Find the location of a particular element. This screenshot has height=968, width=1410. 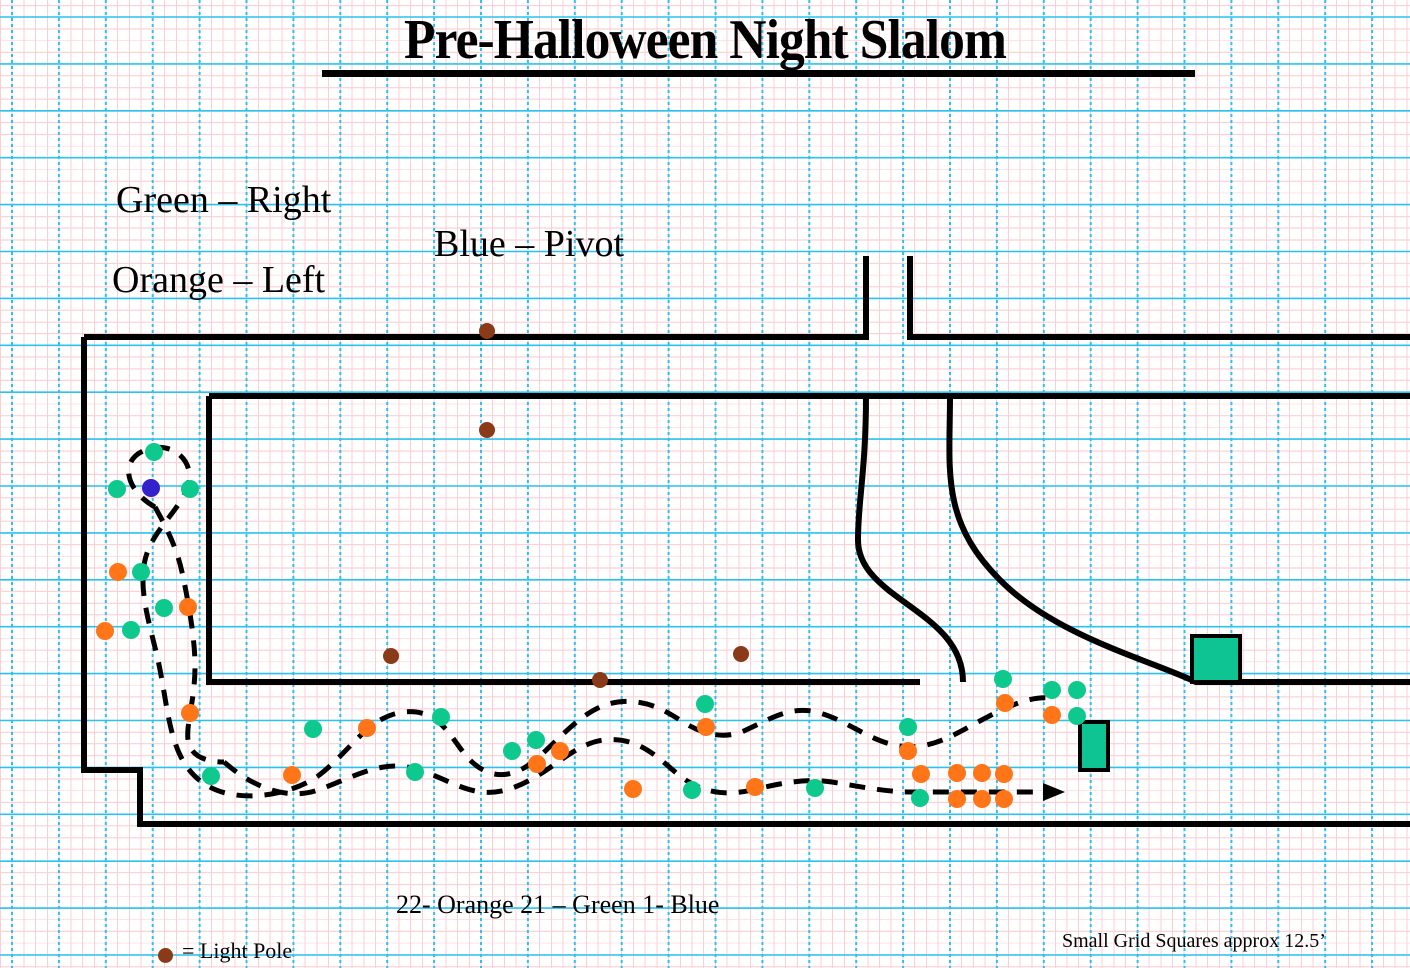

page-title: Pre-Halloween Night Slalom is located at coordinates (705, 40).